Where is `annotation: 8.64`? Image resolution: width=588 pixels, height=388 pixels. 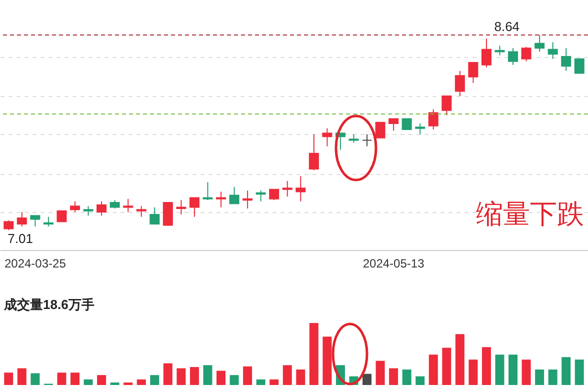
annotation: 8.64 is located at coordinates (507, 26).